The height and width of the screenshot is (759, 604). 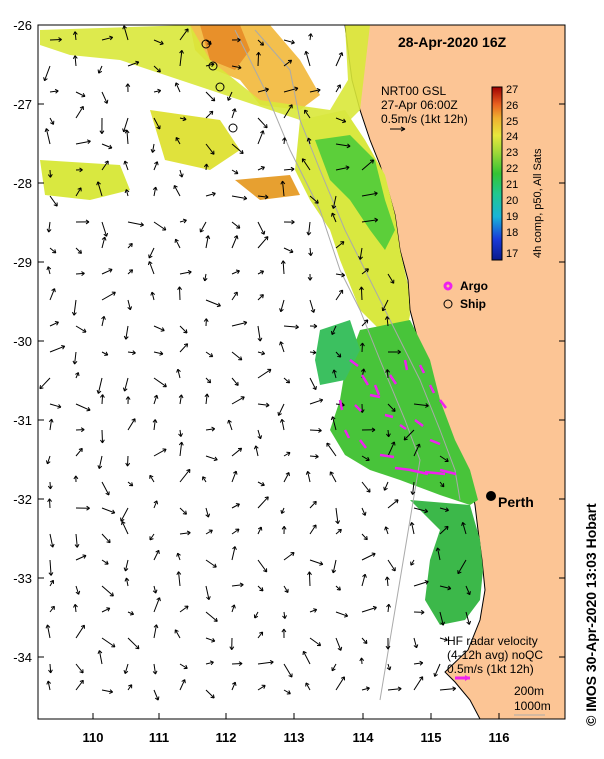 What do you see at coordinates (512, 122) in the screenshot?
I see `sst-legend-value: 25` at bounding box center [512, 122].